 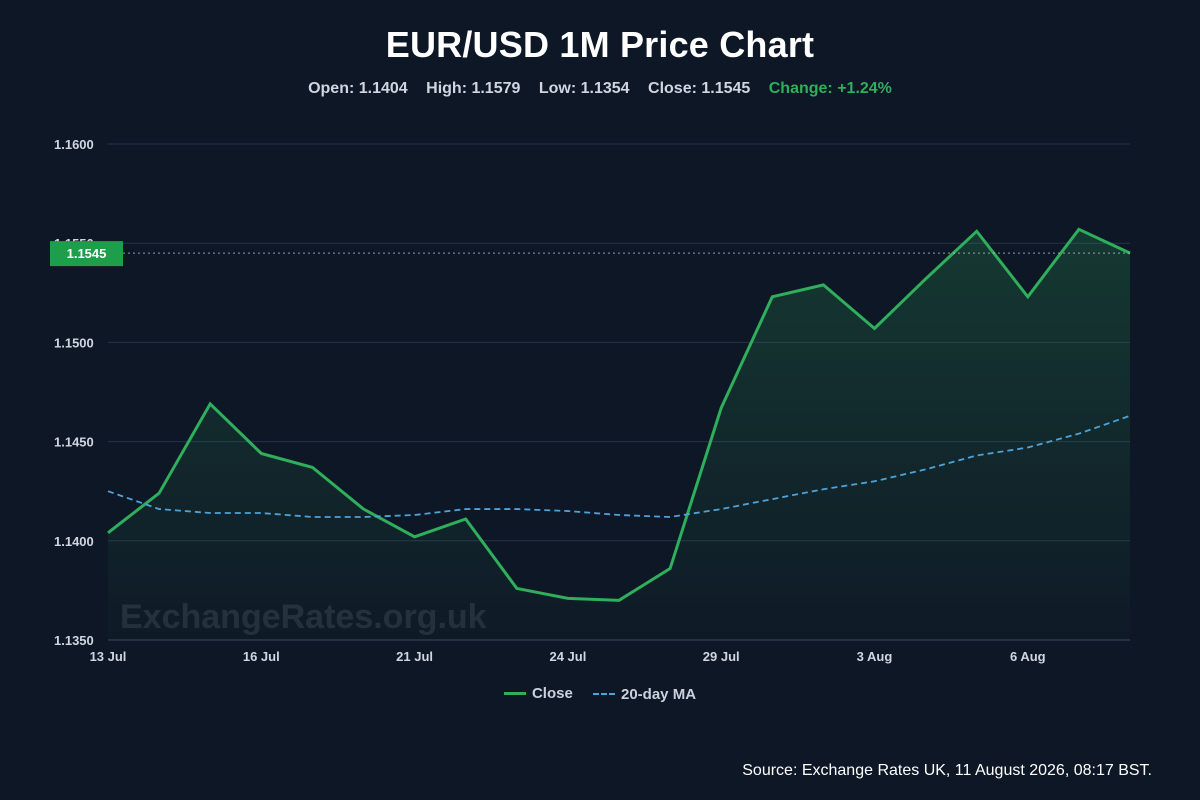 I want to click on x-tick-label: 16 Jul, so click(x=261, y=656).